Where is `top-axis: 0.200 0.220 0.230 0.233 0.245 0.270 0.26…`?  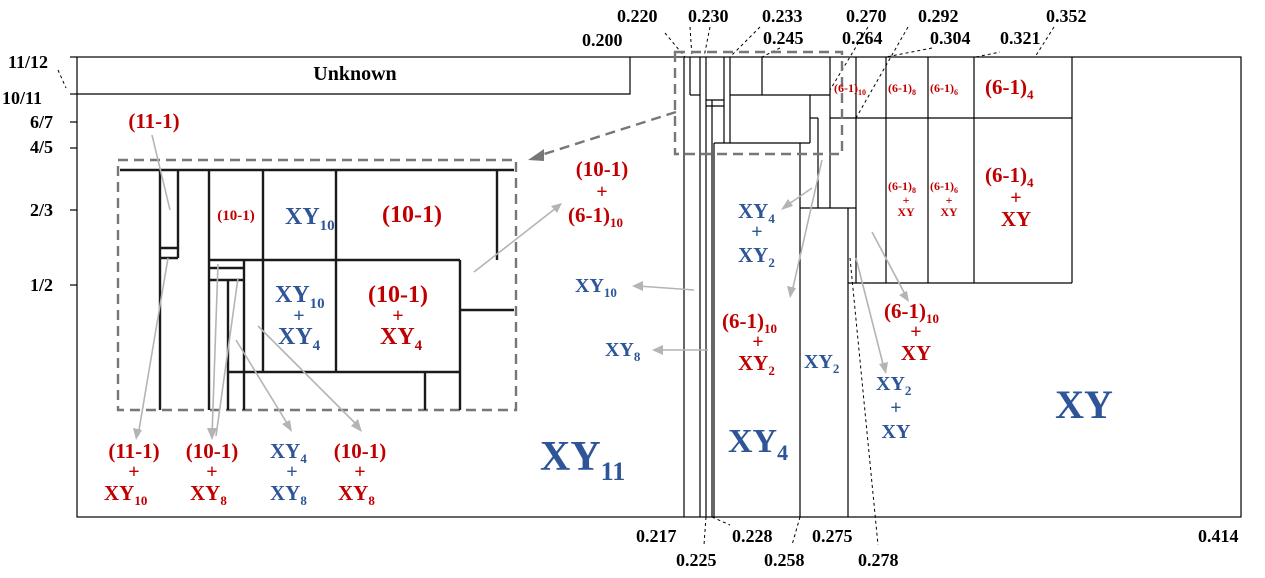
top-axis: 0.200 0.220 0.230 0.233 0.245 0.270 0.26… is located at coordinates (834, 28).